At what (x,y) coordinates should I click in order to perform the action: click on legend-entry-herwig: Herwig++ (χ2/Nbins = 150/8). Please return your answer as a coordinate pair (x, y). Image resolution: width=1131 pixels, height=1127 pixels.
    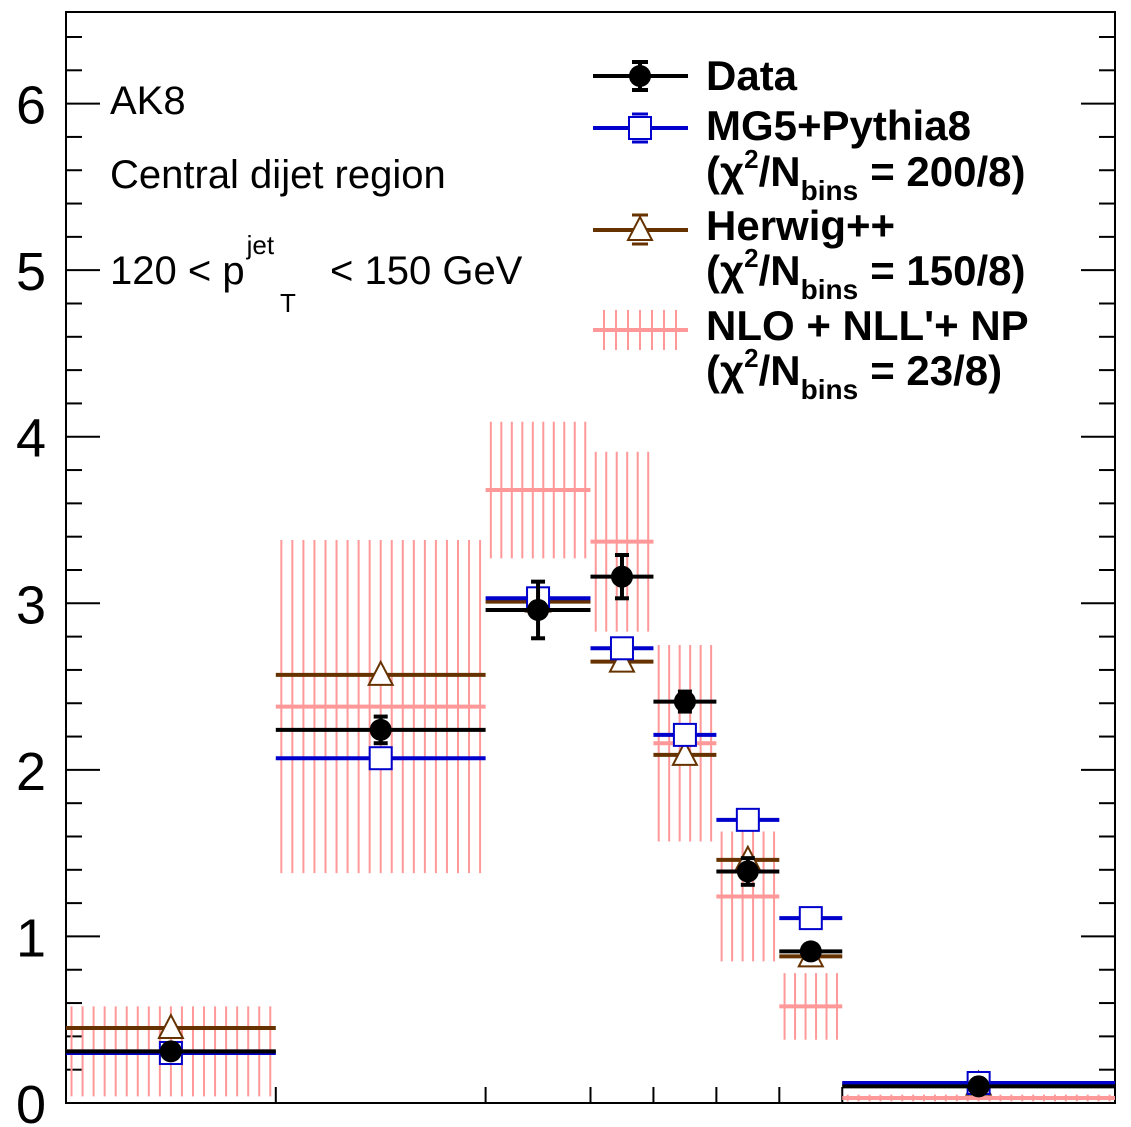
    Looking at the image, I should click on (809, 253).